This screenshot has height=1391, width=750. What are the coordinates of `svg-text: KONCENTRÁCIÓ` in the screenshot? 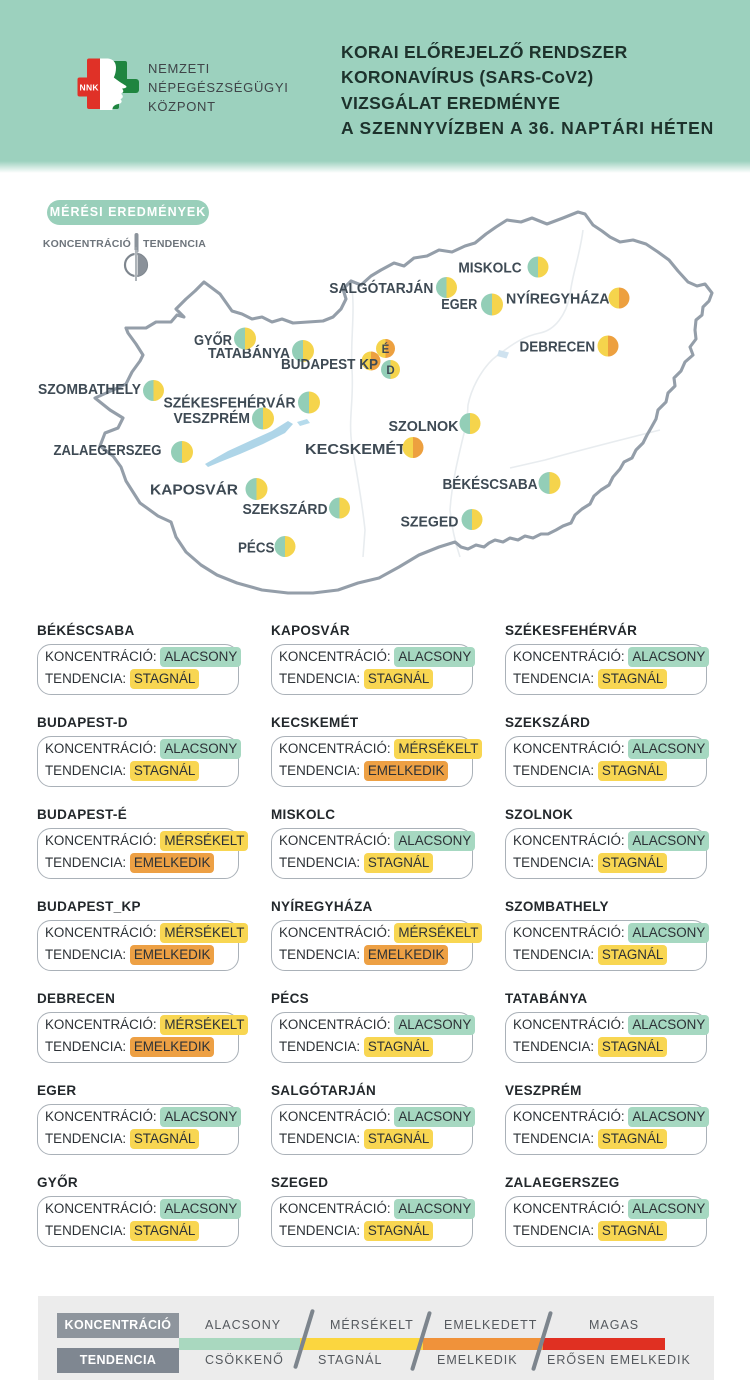 It's located at (87, 243).